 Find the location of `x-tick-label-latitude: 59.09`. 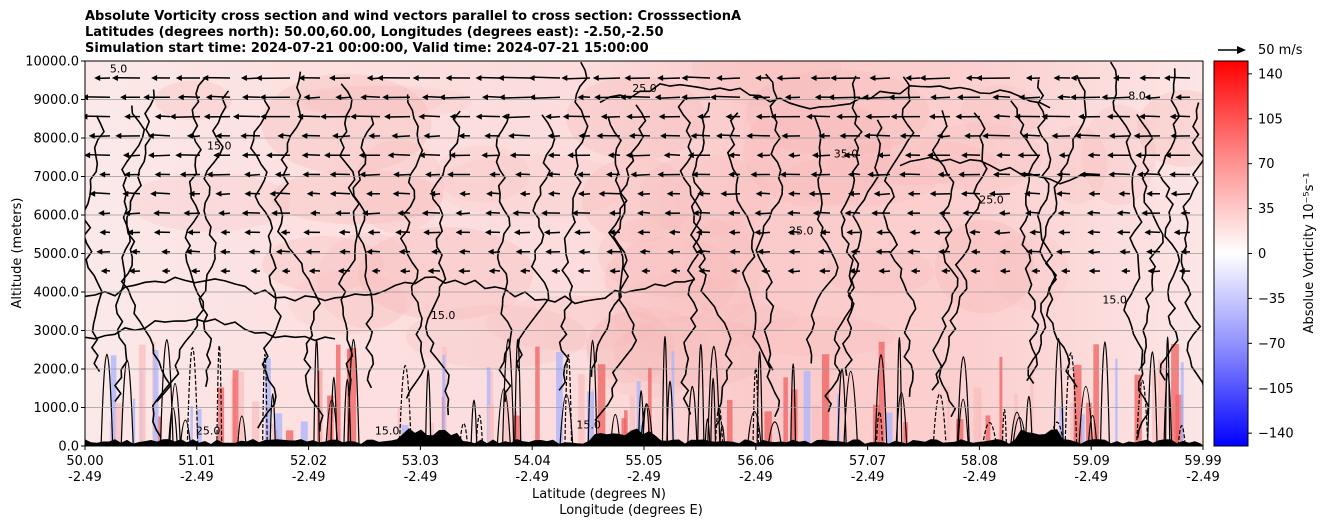

x-tick-label-latitude: 59.09 is located at coordinates (1091, 461).